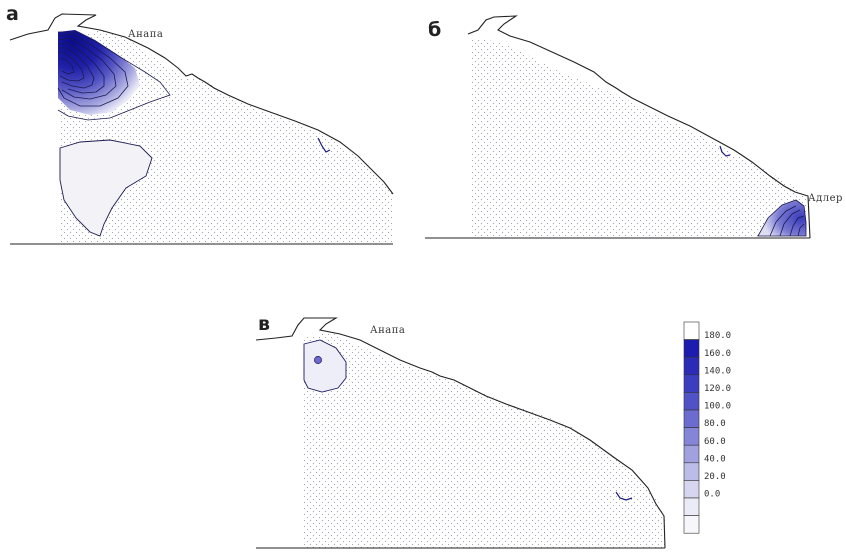  I want to click on panel-letter-v: в, so click(264, 324).